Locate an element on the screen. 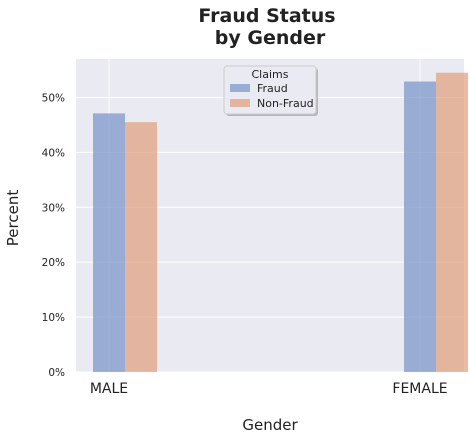  chart-title-line-1: Fraud Status is located at coordinates (266, 16).